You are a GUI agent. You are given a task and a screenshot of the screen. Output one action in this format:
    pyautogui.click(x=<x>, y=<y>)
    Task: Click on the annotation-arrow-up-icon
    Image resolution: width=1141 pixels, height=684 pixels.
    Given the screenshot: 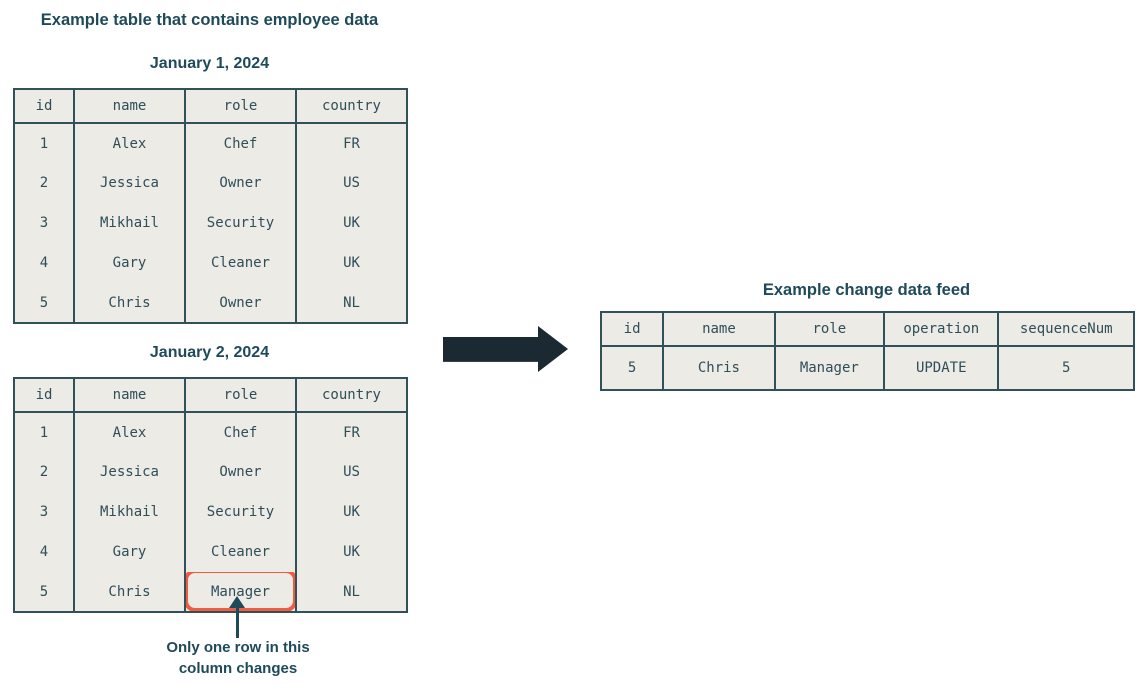 What is the action you would take?
    pyautogui.click(x=237, y=602)
    